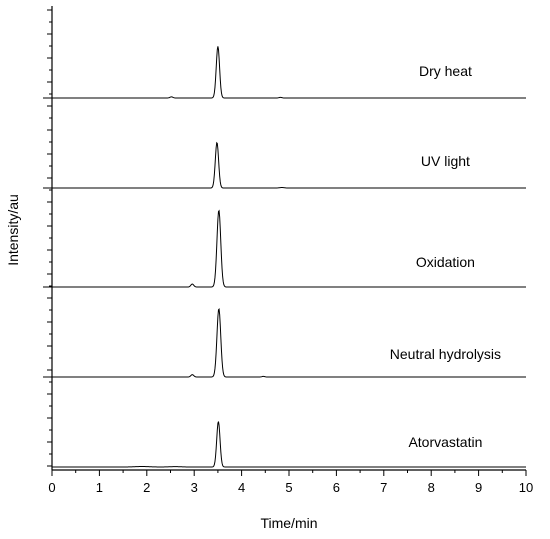 The image size is (550, 539). Describe the element at coordinates (288, 487) in the screenshot. I see `x-tick-label: 5` at that location.